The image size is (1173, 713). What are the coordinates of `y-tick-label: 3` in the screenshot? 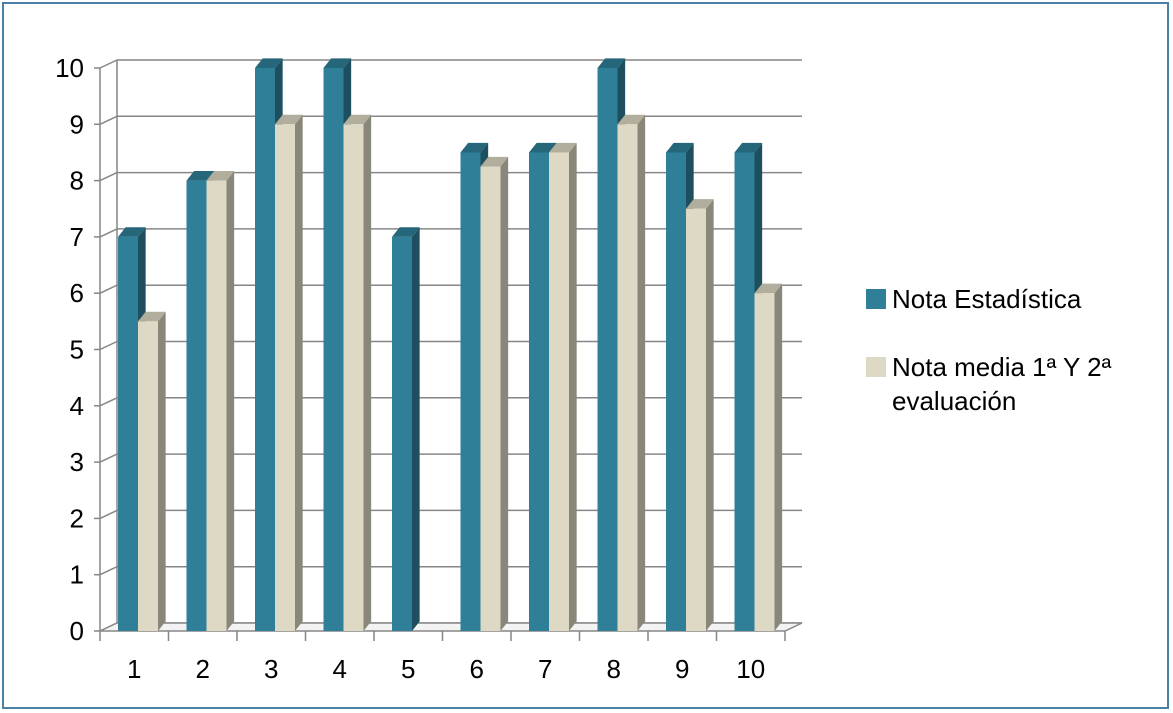 It's located at (77, 462).